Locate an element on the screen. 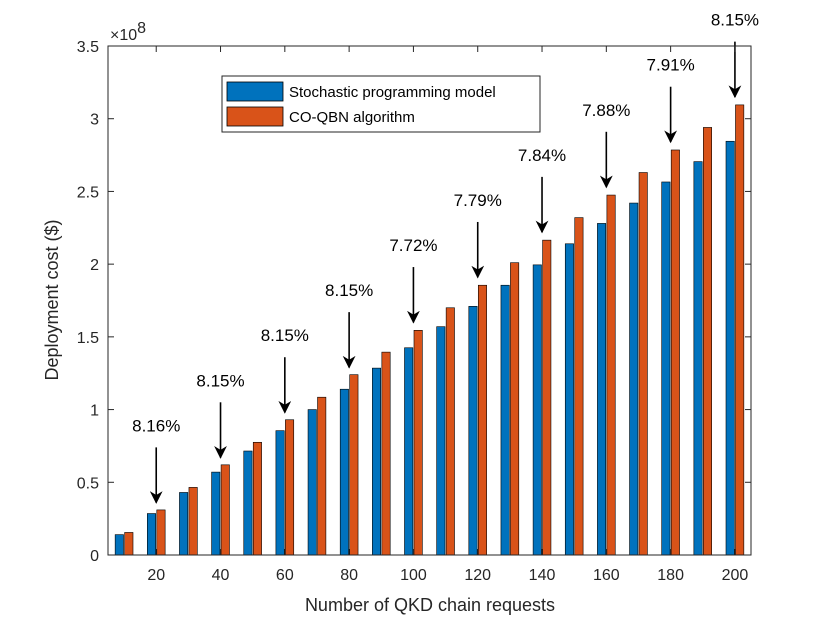  x-tick-label: 40 is located at coordinates (221, 575).